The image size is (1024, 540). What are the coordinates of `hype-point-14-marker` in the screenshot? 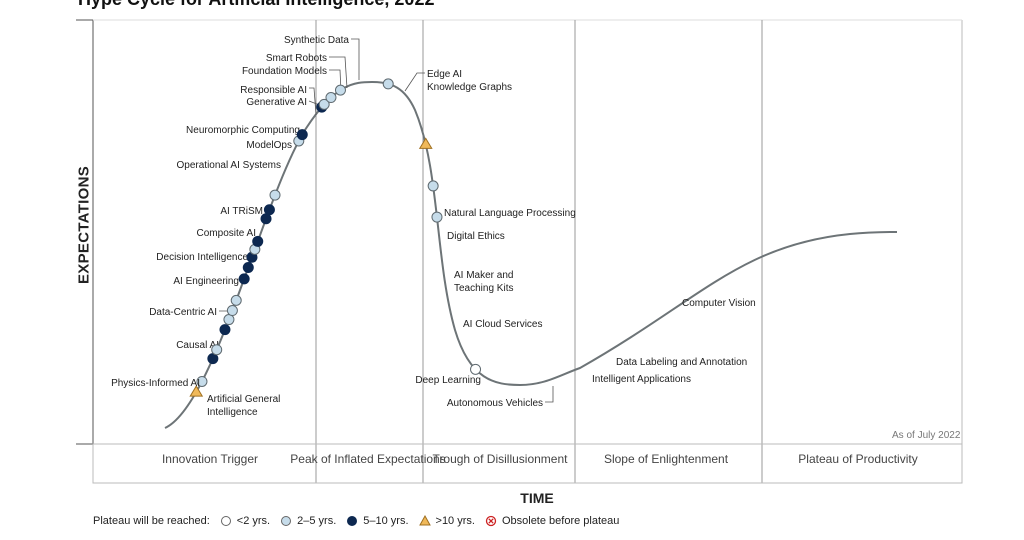 It's located at (266, 219).